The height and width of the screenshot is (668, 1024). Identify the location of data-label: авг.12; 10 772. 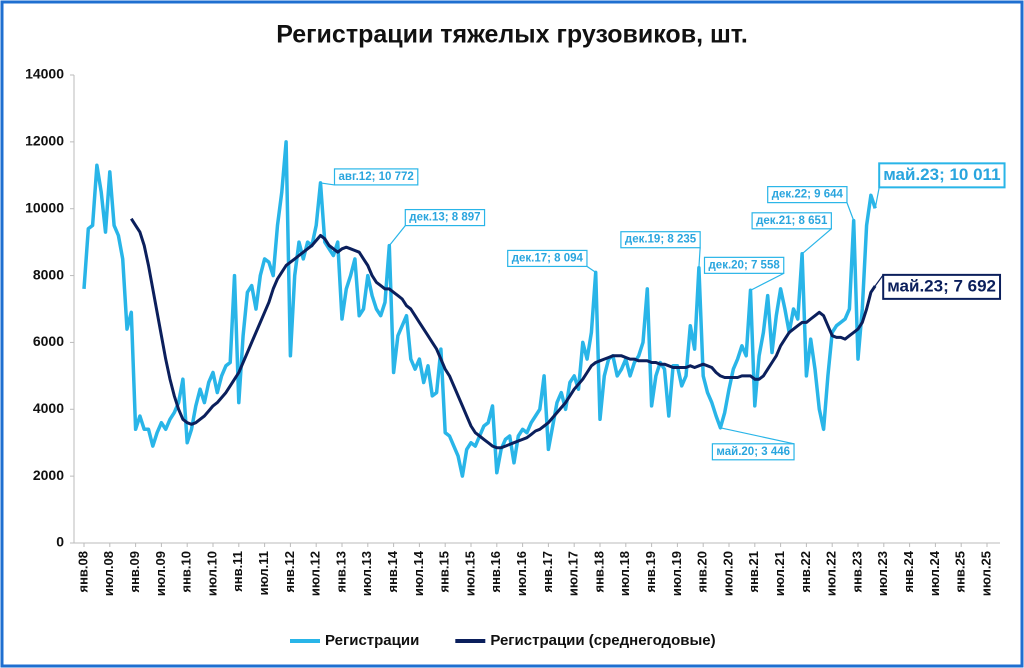
(376, 177).